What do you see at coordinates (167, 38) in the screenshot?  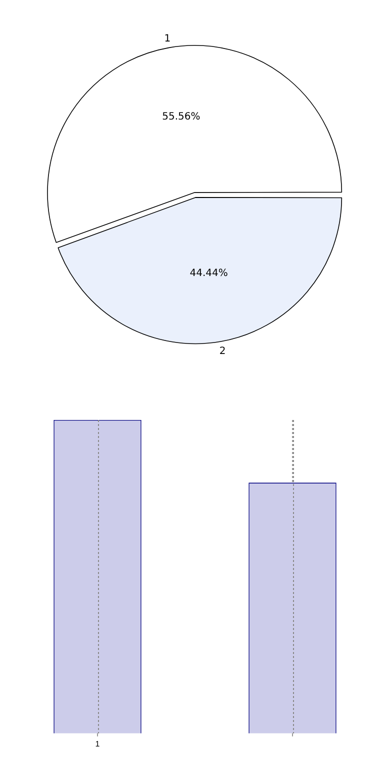 I see `slice-label: 1` at bounding box center [167, 38].